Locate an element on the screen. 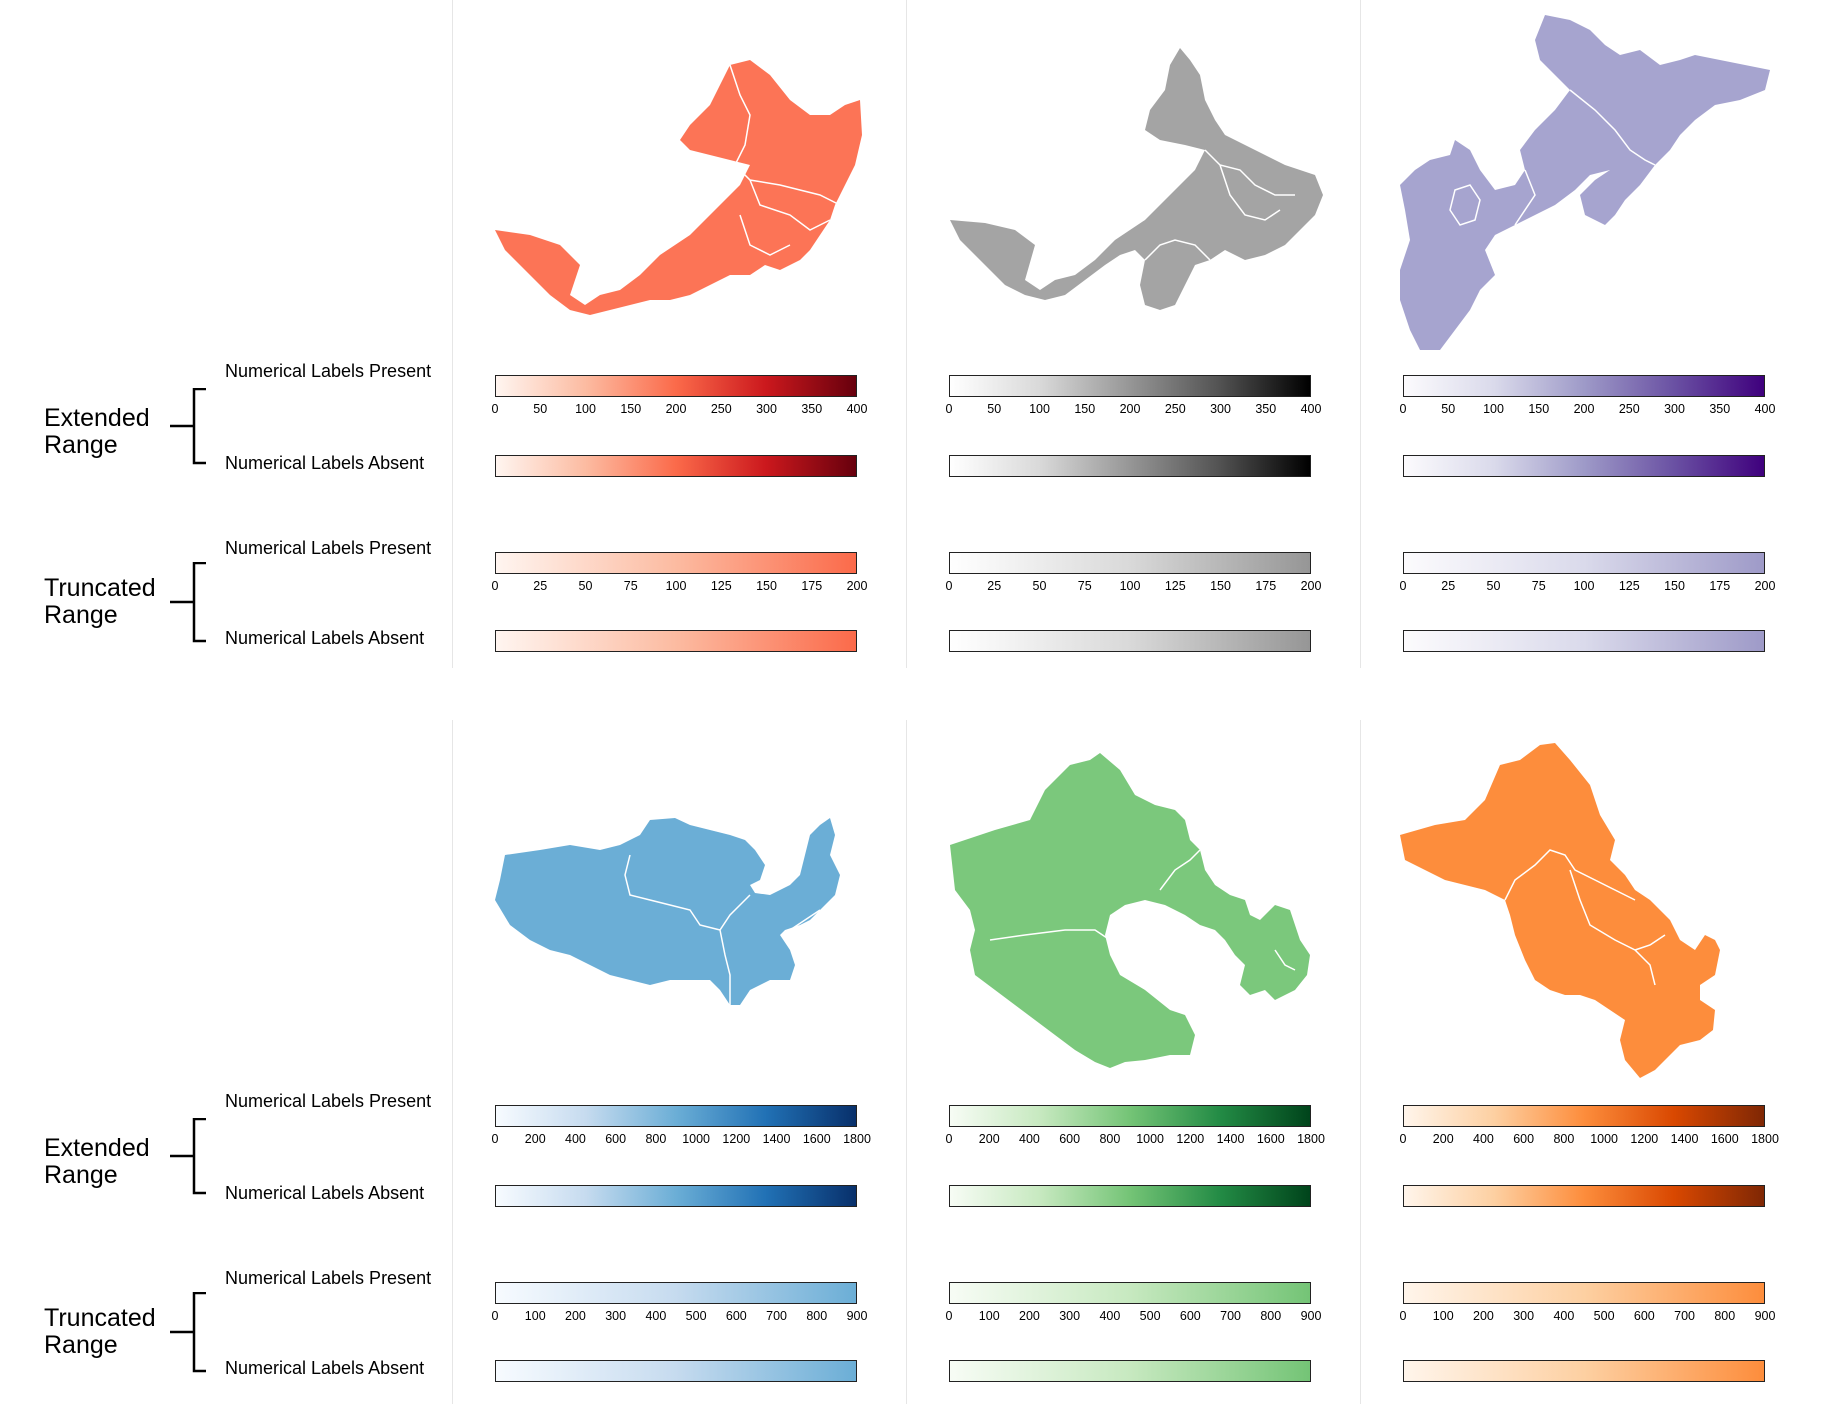 Image resolution: width=1830 pixels, height=1404 pixels. tick-label: 350 is located at coordinates (1720, 409).